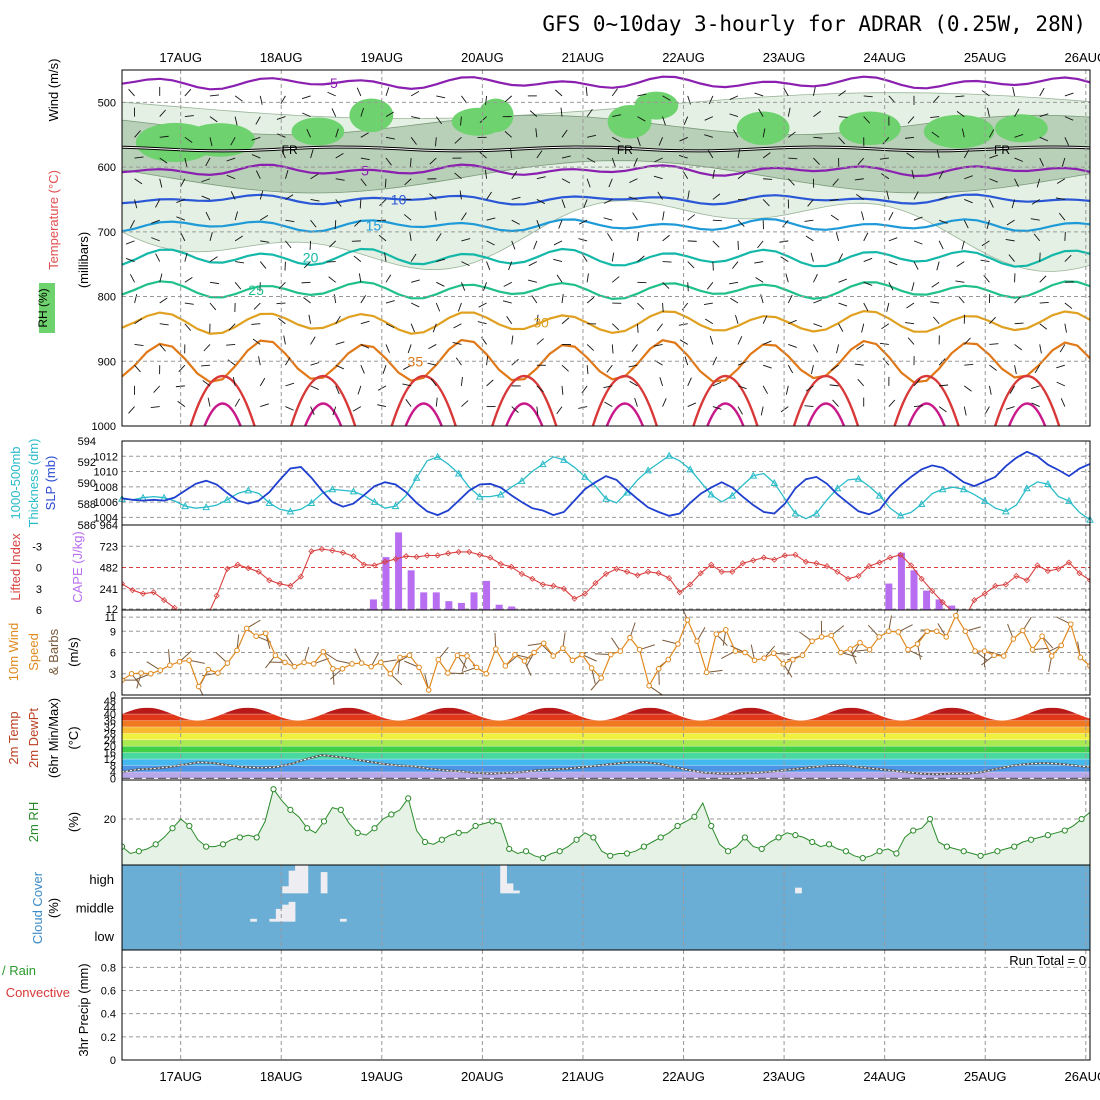 Image resolution: width=1100 pixels, height=1100 pixels. What do you see at coordinates (606, 652) in the screenshot?
I see `wind10-frame` at bounding box center [606, 652].